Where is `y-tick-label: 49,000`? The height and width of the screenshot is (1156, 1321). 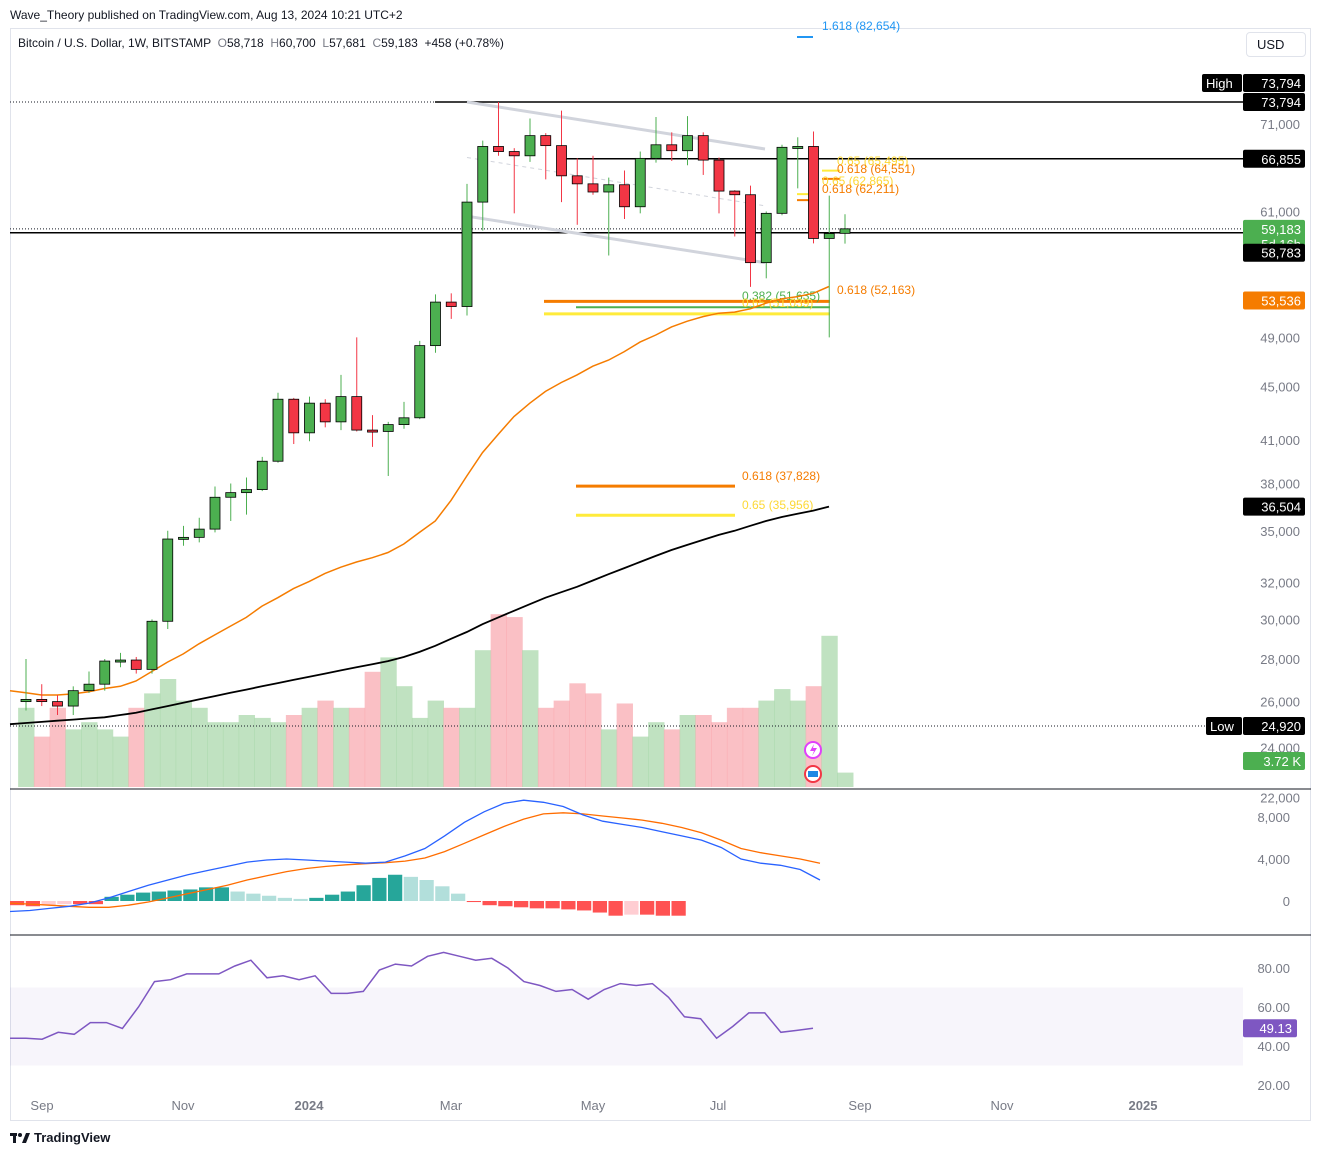 y-tick-label: 49,000 is located at coordinates (1280, 337).